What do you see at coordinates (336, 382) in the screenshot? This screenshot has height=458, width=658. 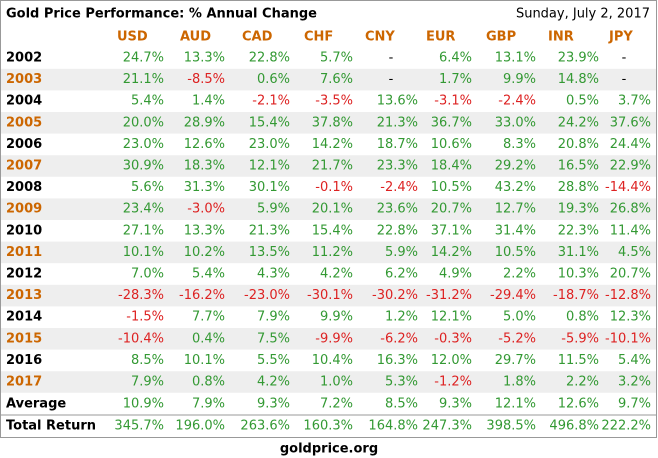 I see `cell-value: 1.0%` at bounding box center [336, 382].